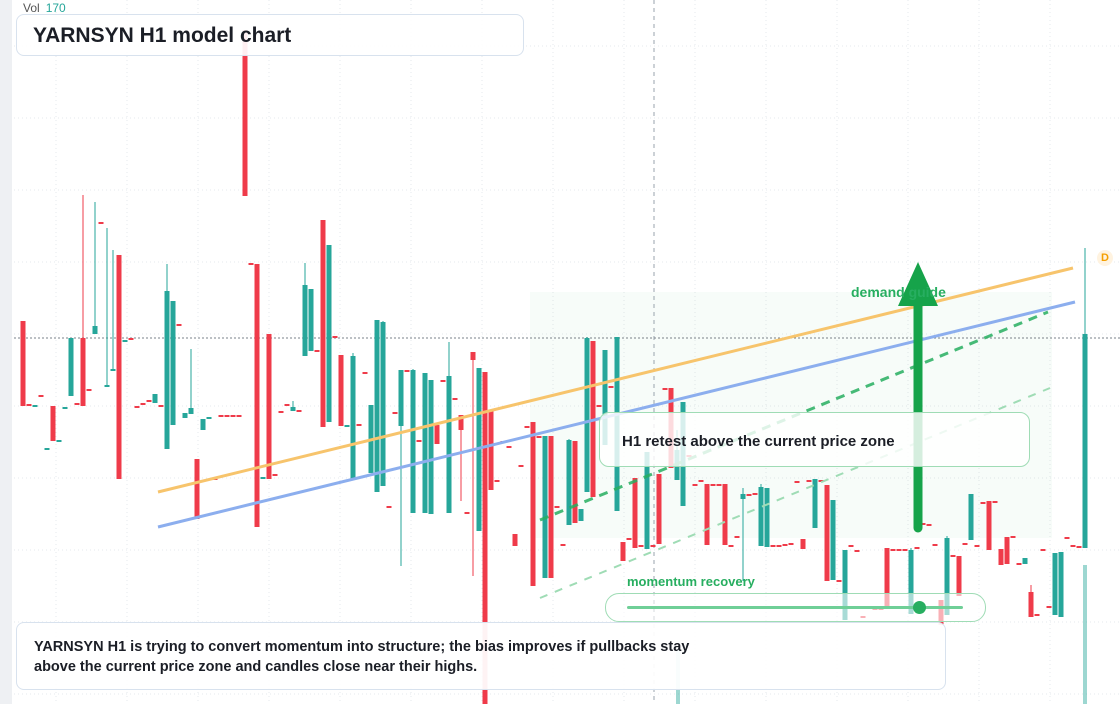  I want to click on momentum-slider-knob, so click(920, 607).